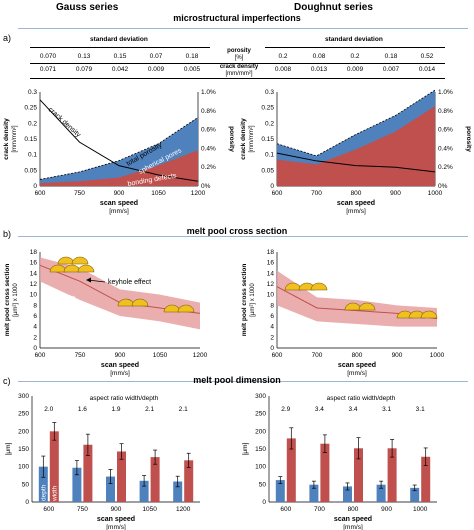 This screenshot has height=530, width=474. I want to click on y-left-tick-label: 0.25, so click(267, 108).